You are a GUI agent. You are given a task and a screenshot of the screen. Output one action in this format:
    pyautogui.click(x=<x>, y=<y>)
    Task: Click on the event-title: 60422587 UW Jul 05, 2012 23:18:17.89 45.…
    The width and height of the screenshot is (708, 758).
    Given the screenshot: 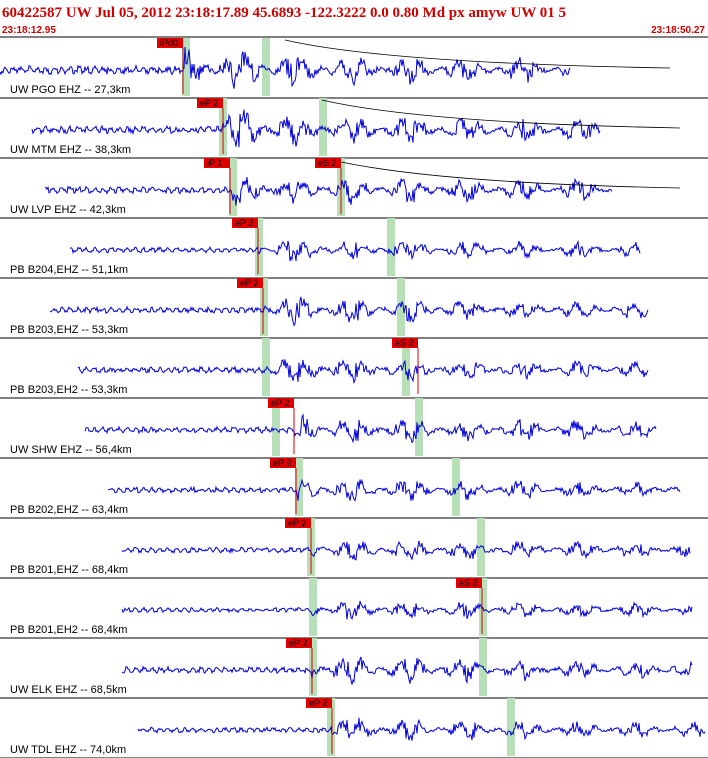 What is the action you would take?
    pyautogui.click(x=284, y=13)
    